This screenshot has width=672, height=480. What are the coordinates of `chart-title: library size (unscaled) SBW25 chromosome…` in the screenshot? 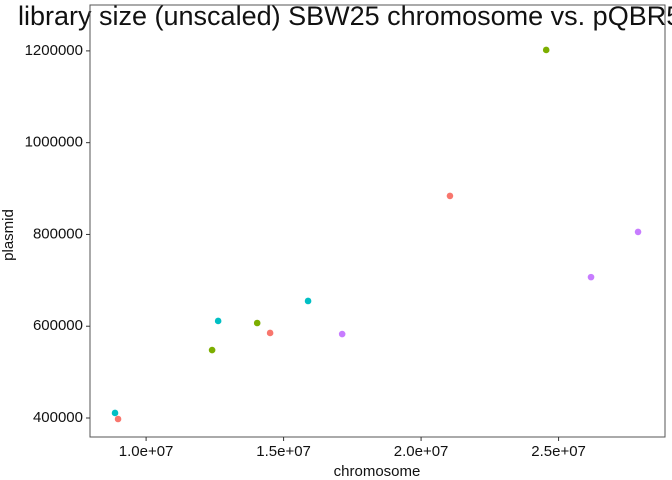 It's located at (345, 16).